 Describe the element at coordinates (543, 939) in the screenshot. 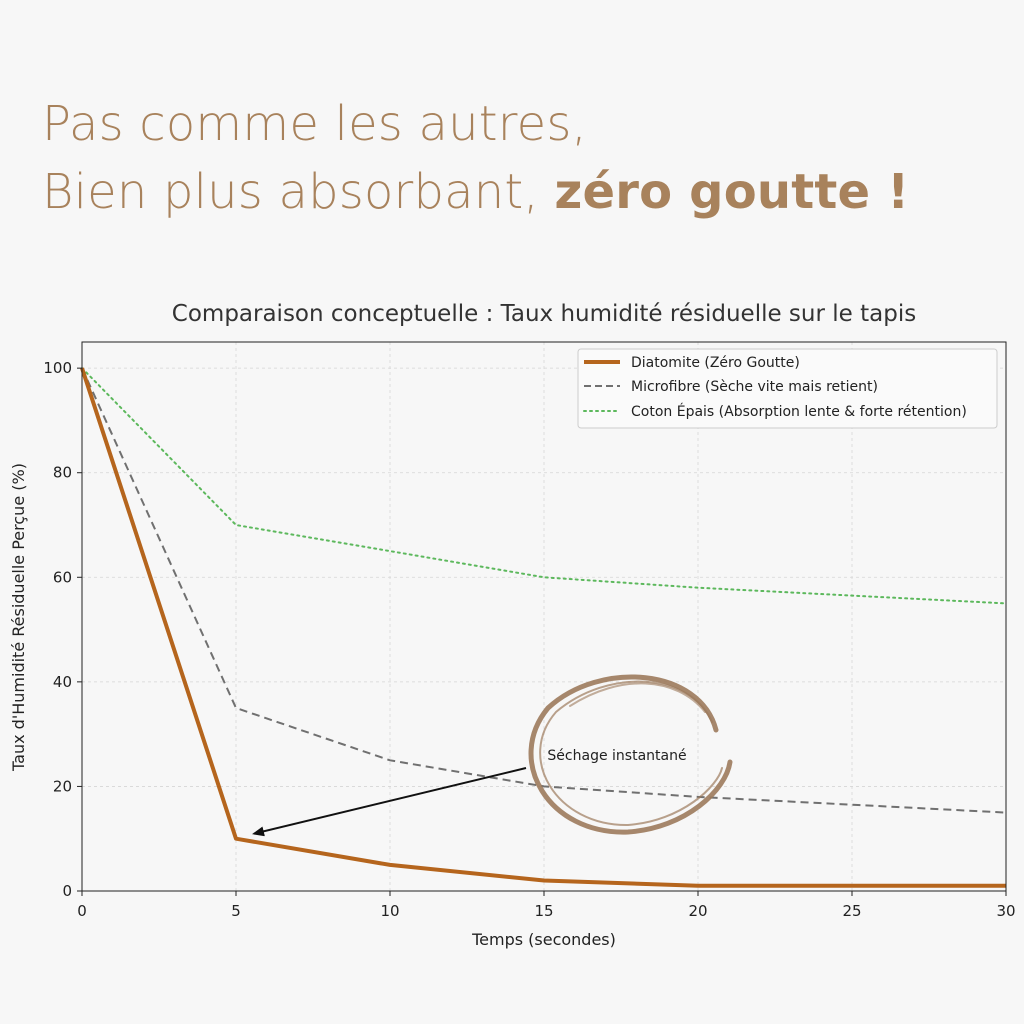

I see `x-axis-label: Temps (secondes)` at that location.